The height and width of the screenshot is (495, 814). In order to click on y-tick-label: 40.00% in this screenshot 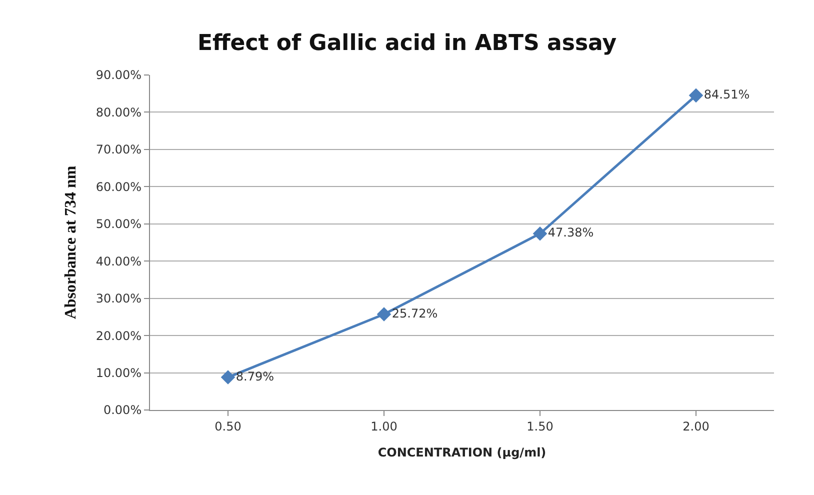, I will do `click(119, 261)`.